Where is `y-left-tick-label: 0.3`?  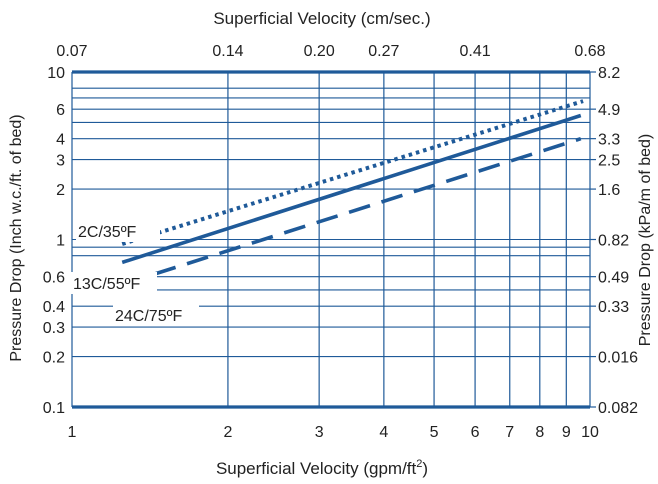
y-left-tick-label: 0.3 is located at coordinates (54, 328).